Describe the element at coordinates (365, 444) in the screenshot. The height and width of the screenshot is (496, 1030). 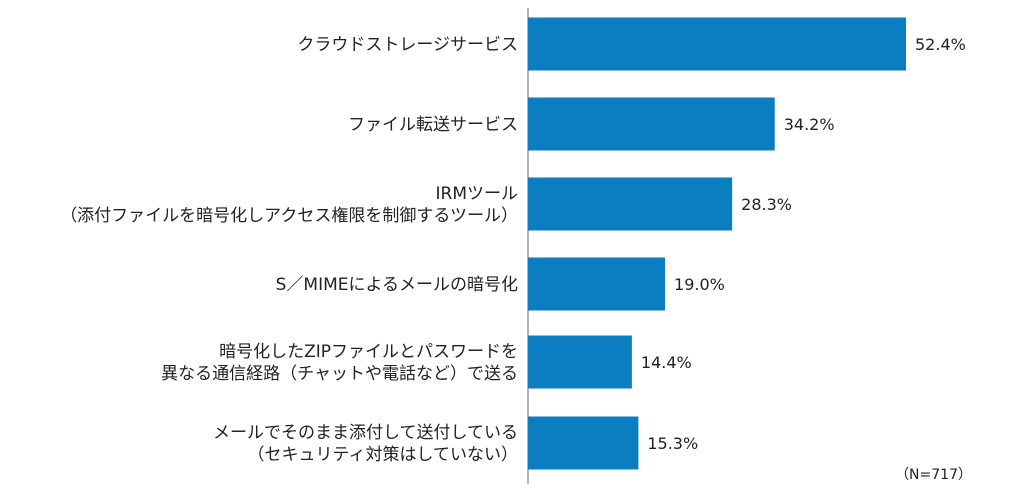
I see `category-label-6: メールでそのまま添付して送付している（セキュリティ対策はしていない）` at that location.